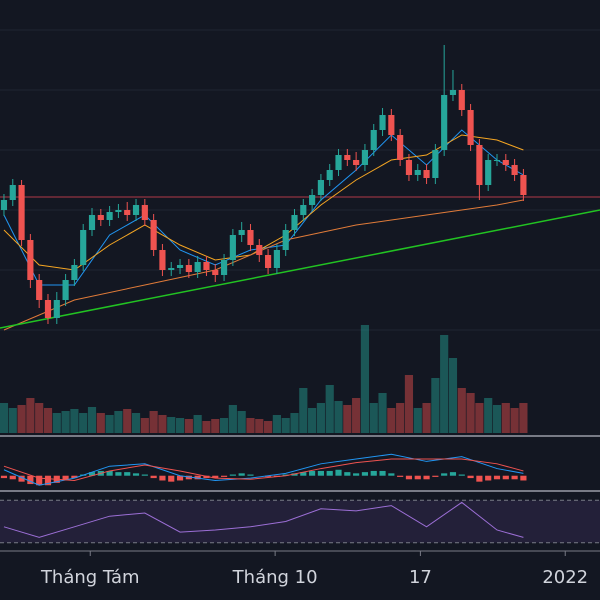 The height and width of the screenshot is (600, 600). I want to click on x-tick-label: Tháng Tám, so click(90, 577).